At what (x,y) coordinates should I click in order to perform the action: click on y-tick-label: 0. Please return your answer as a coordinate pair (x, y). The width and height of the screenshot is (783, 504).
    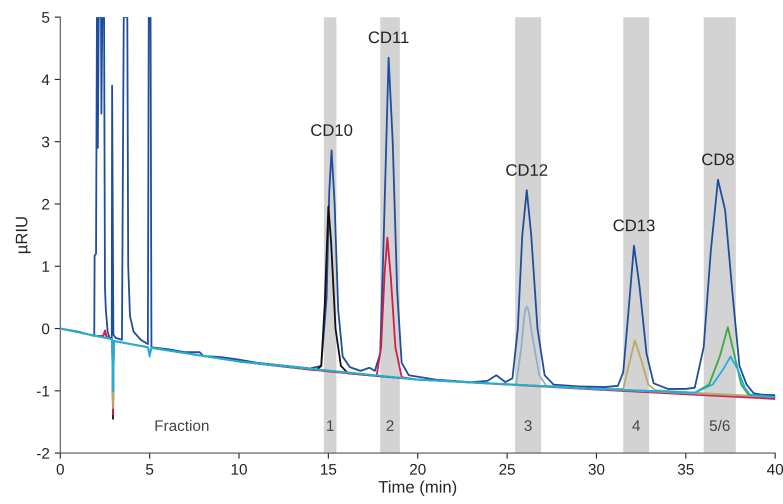
    Looking at the image, I should click on (46, 328).